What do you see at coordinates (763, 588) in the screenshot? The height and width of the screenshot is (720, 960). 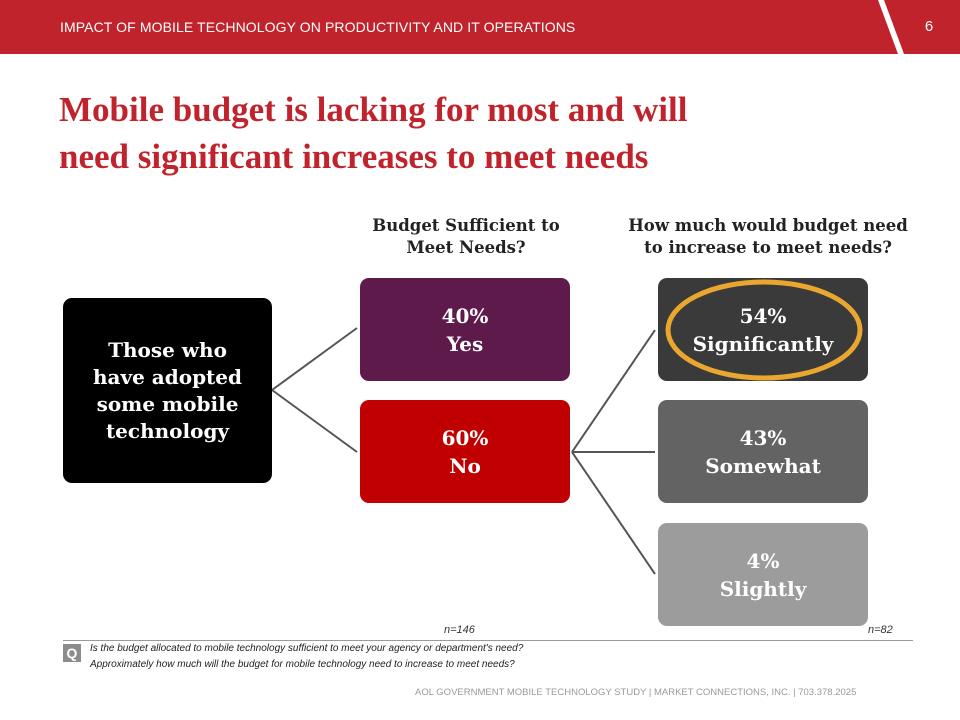 I see `slightly-label: Slightly` at bounding box center [763, 588].